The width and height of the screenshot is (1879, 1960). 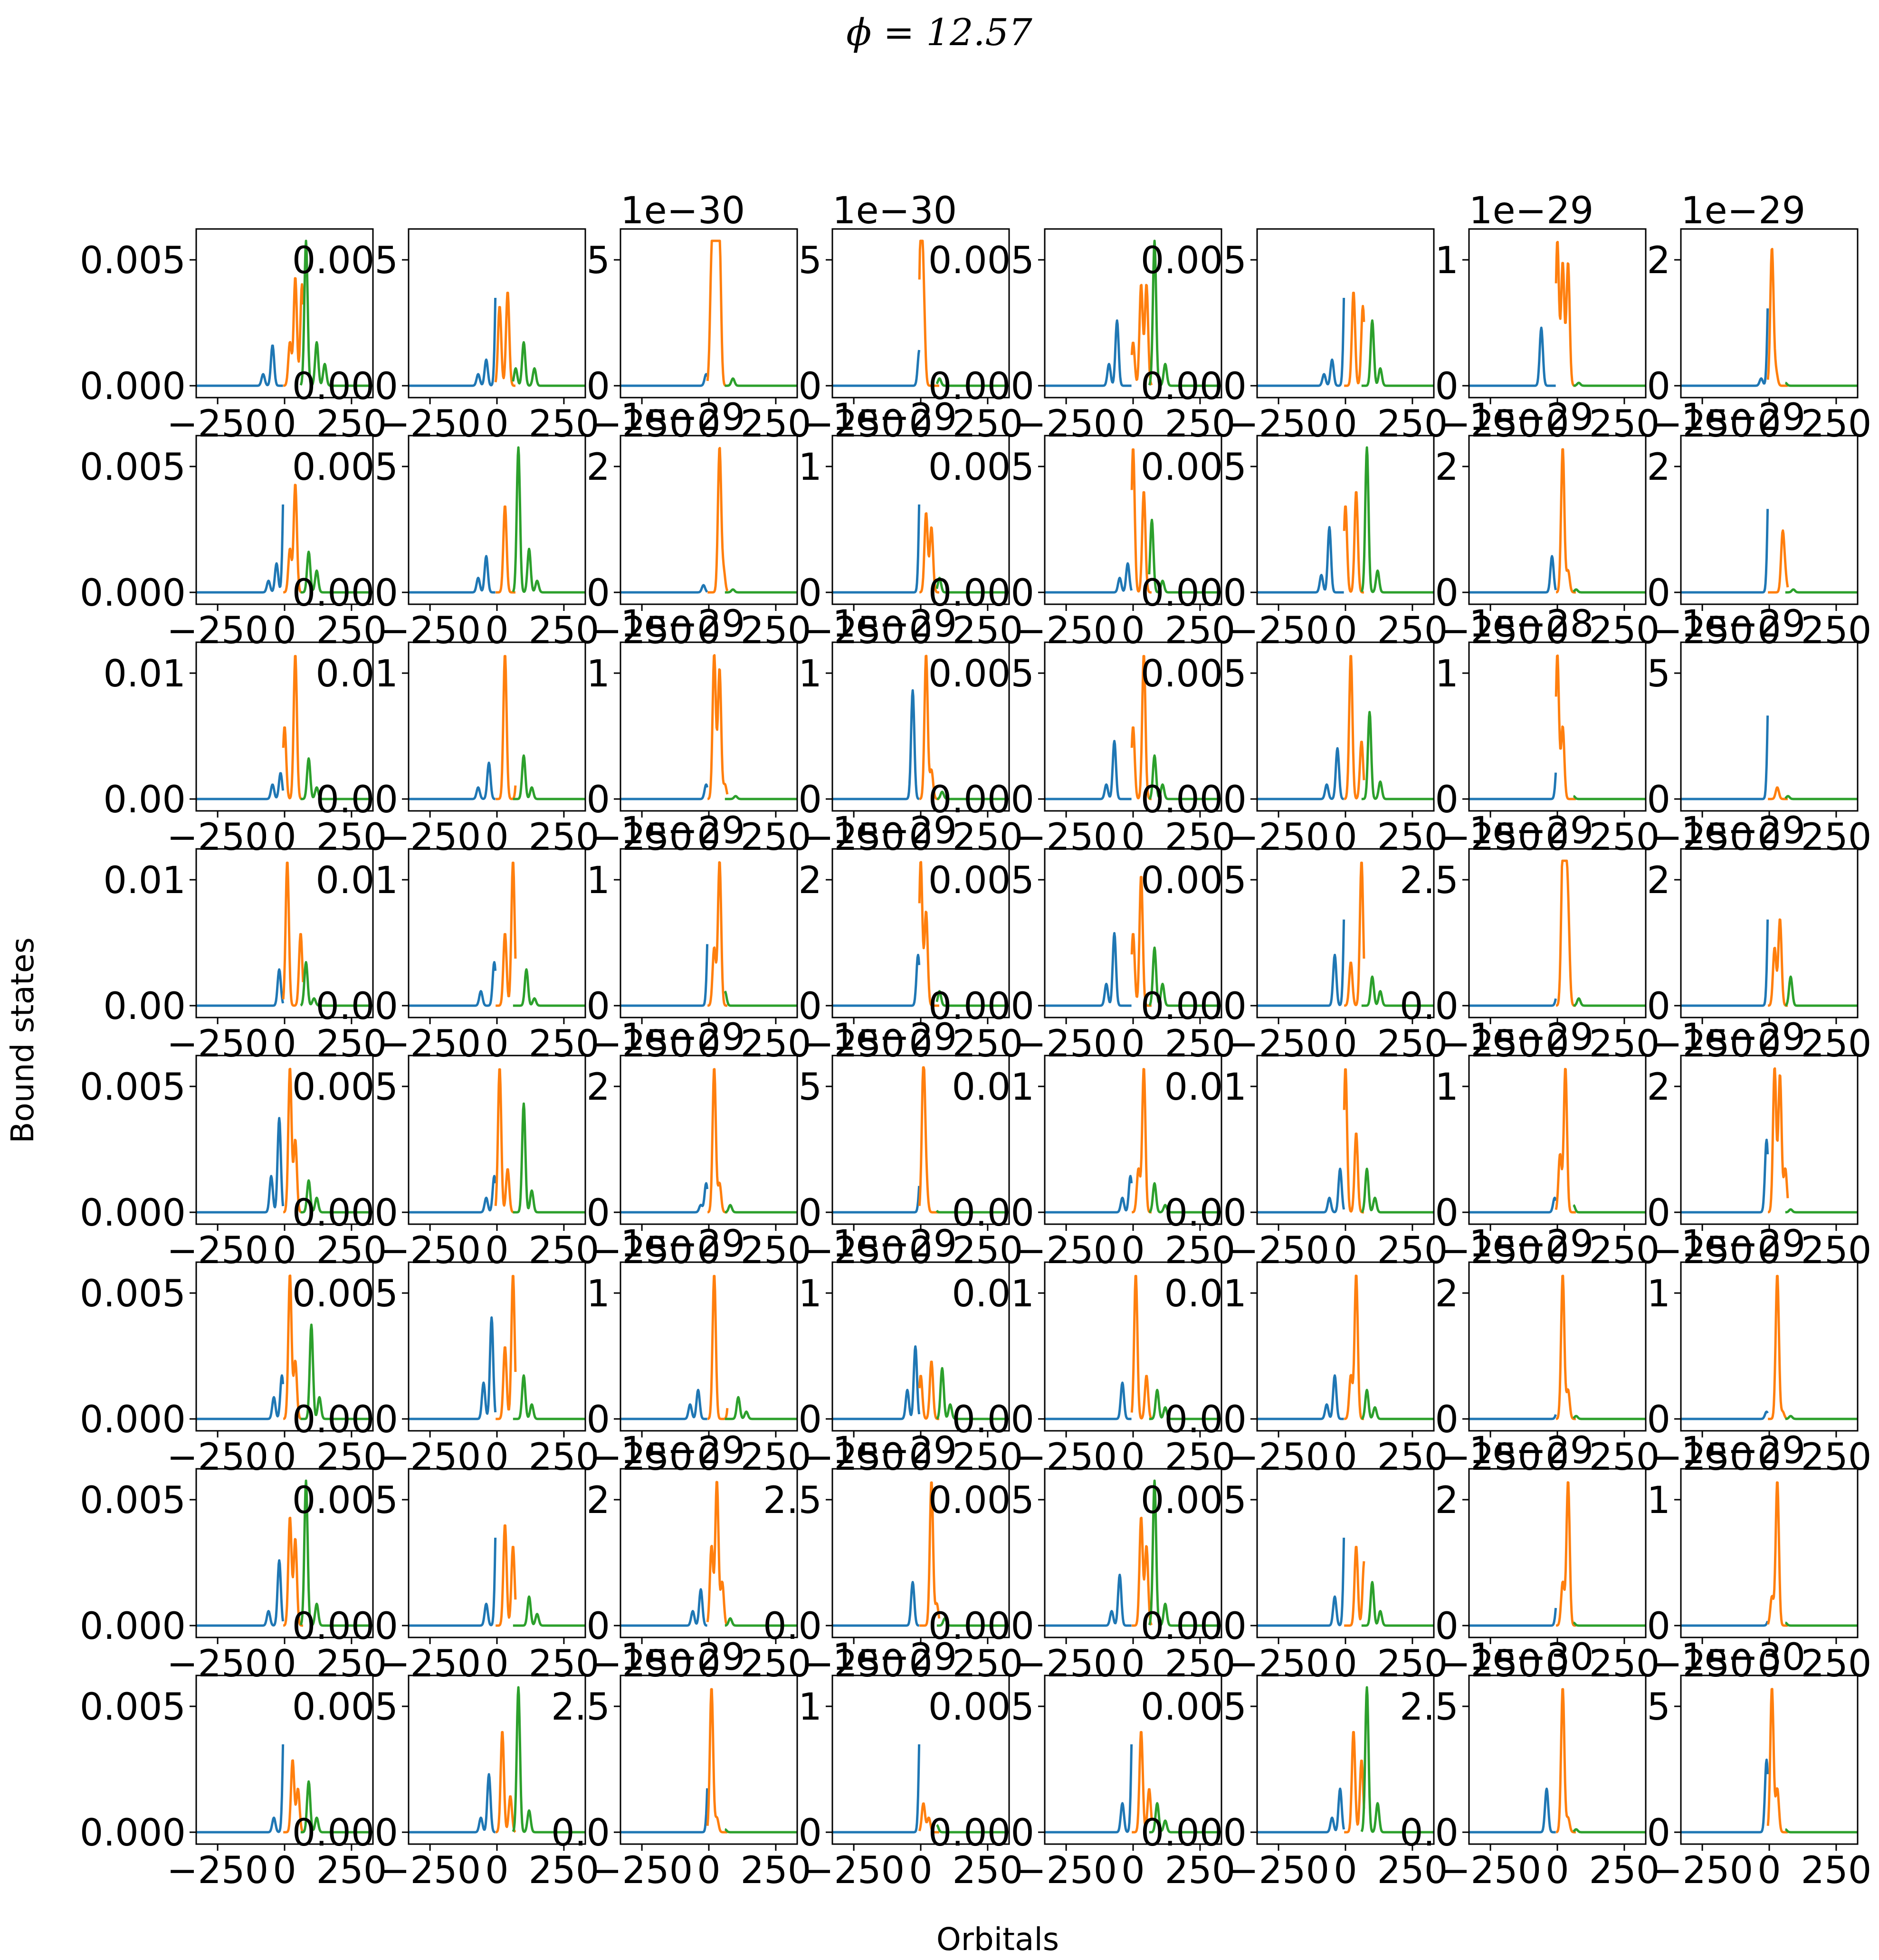 What do you see at coordinates (233, 1370) in the screenshot?
I see `subplot-r6-c1: −250 0 250 0.000 0.005` at bounding box center [233, 1370].